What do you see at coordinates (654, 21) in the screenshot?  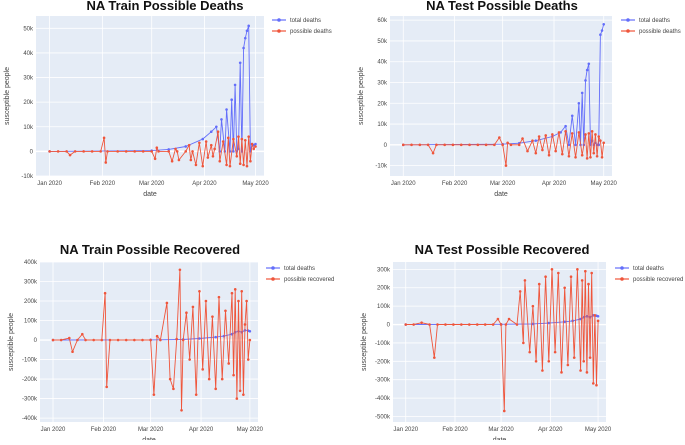 I see `legend-label: total deaths` at bounding box center [654, 21].